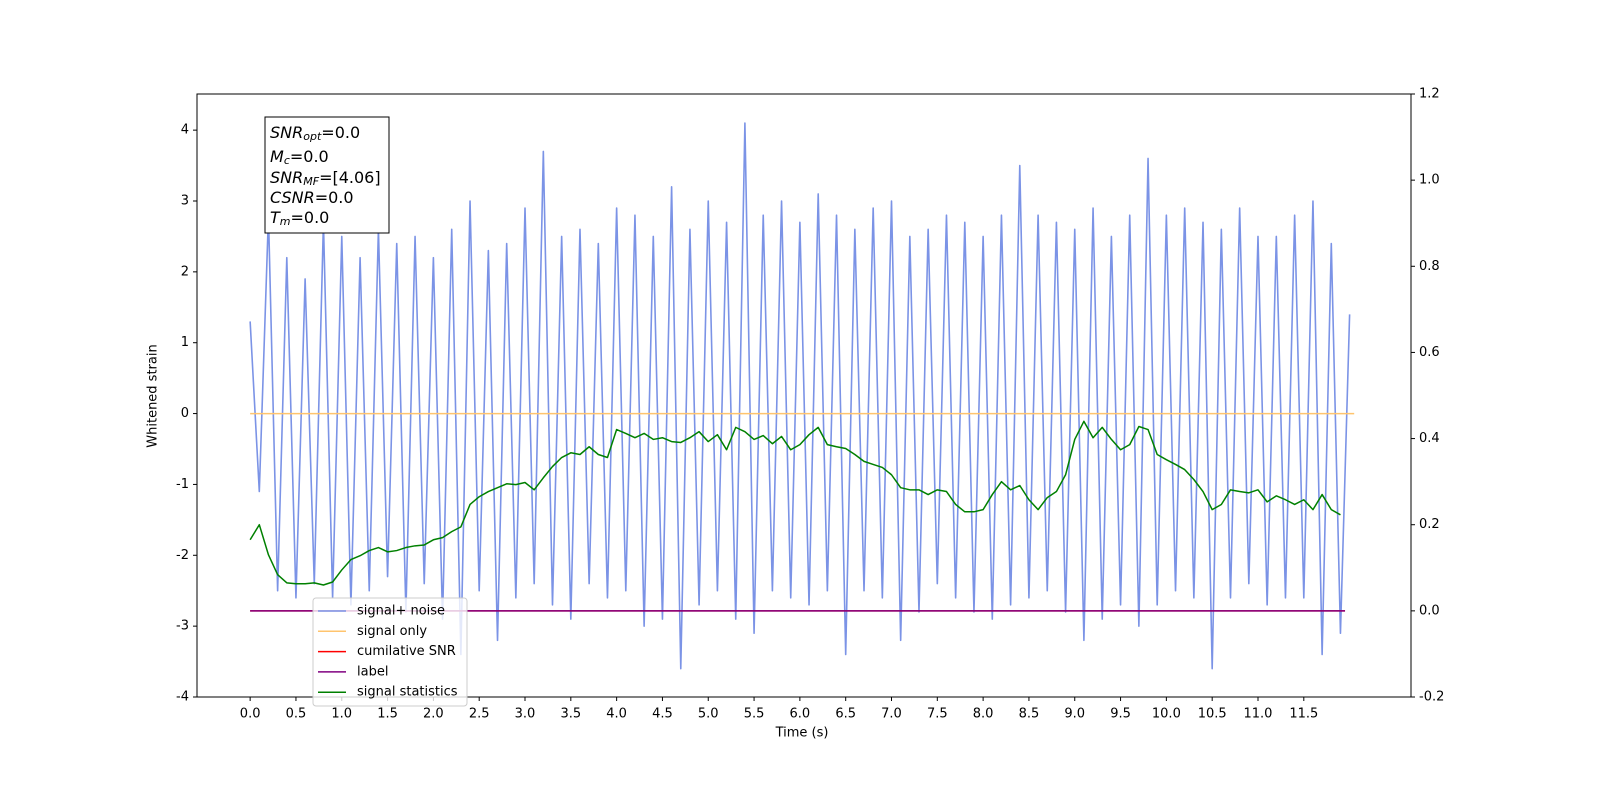  I want to click on x-tick-label: 2.5, so click(479, 714).